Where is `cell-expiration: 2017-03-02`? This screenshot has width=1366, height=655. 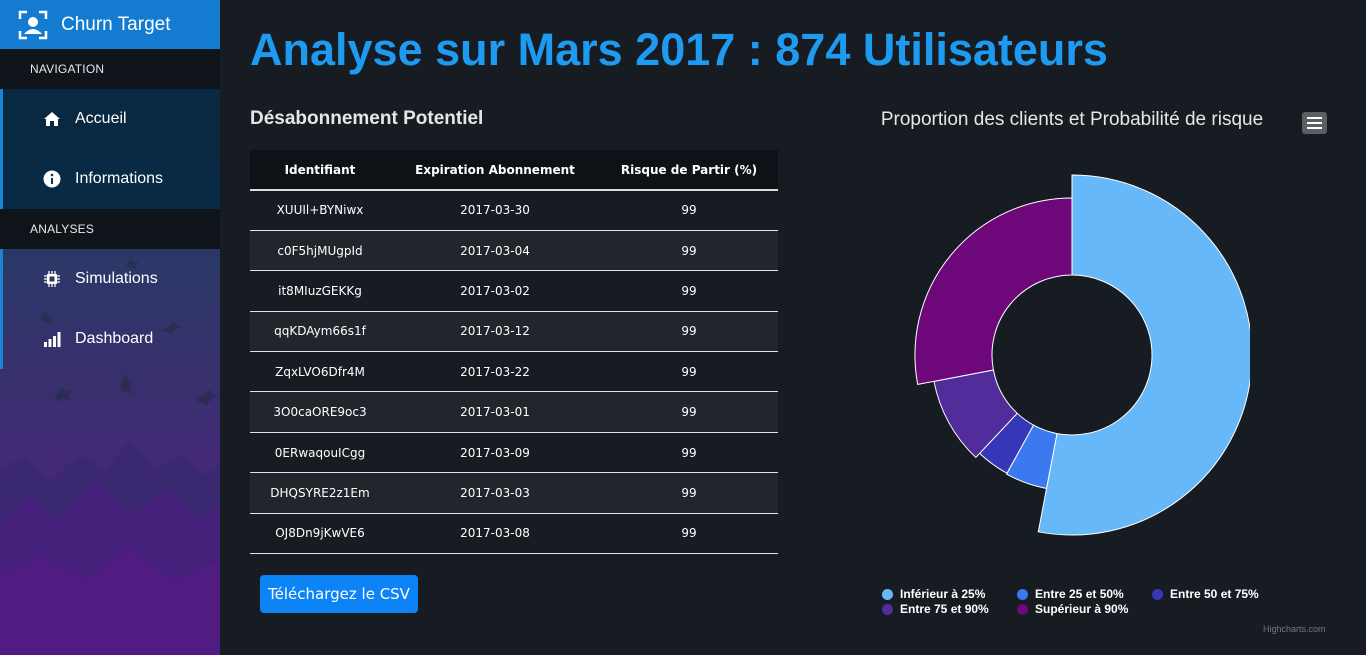
cell-expiration: 2017-03-02 is located at coordinates (495, 291).